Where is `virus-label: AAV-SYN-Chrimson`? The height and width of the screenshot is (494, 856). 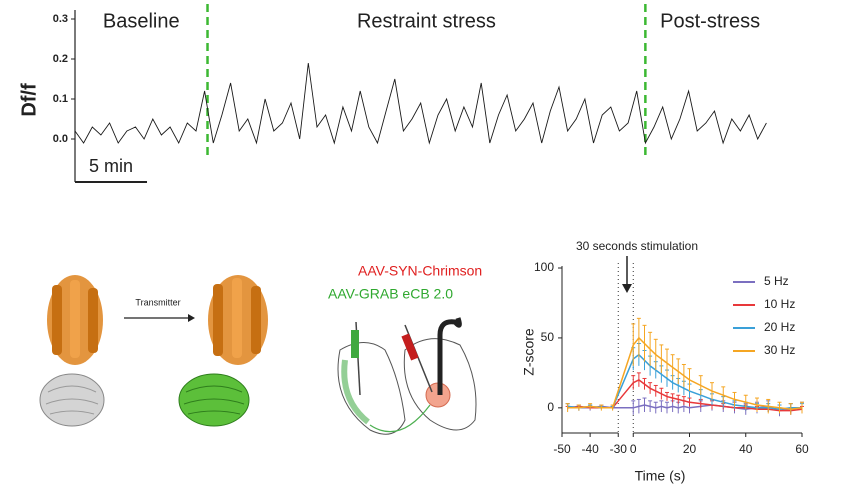 virus-label: AAV-SYN-Chrimson is located at coordinates (420, 271).